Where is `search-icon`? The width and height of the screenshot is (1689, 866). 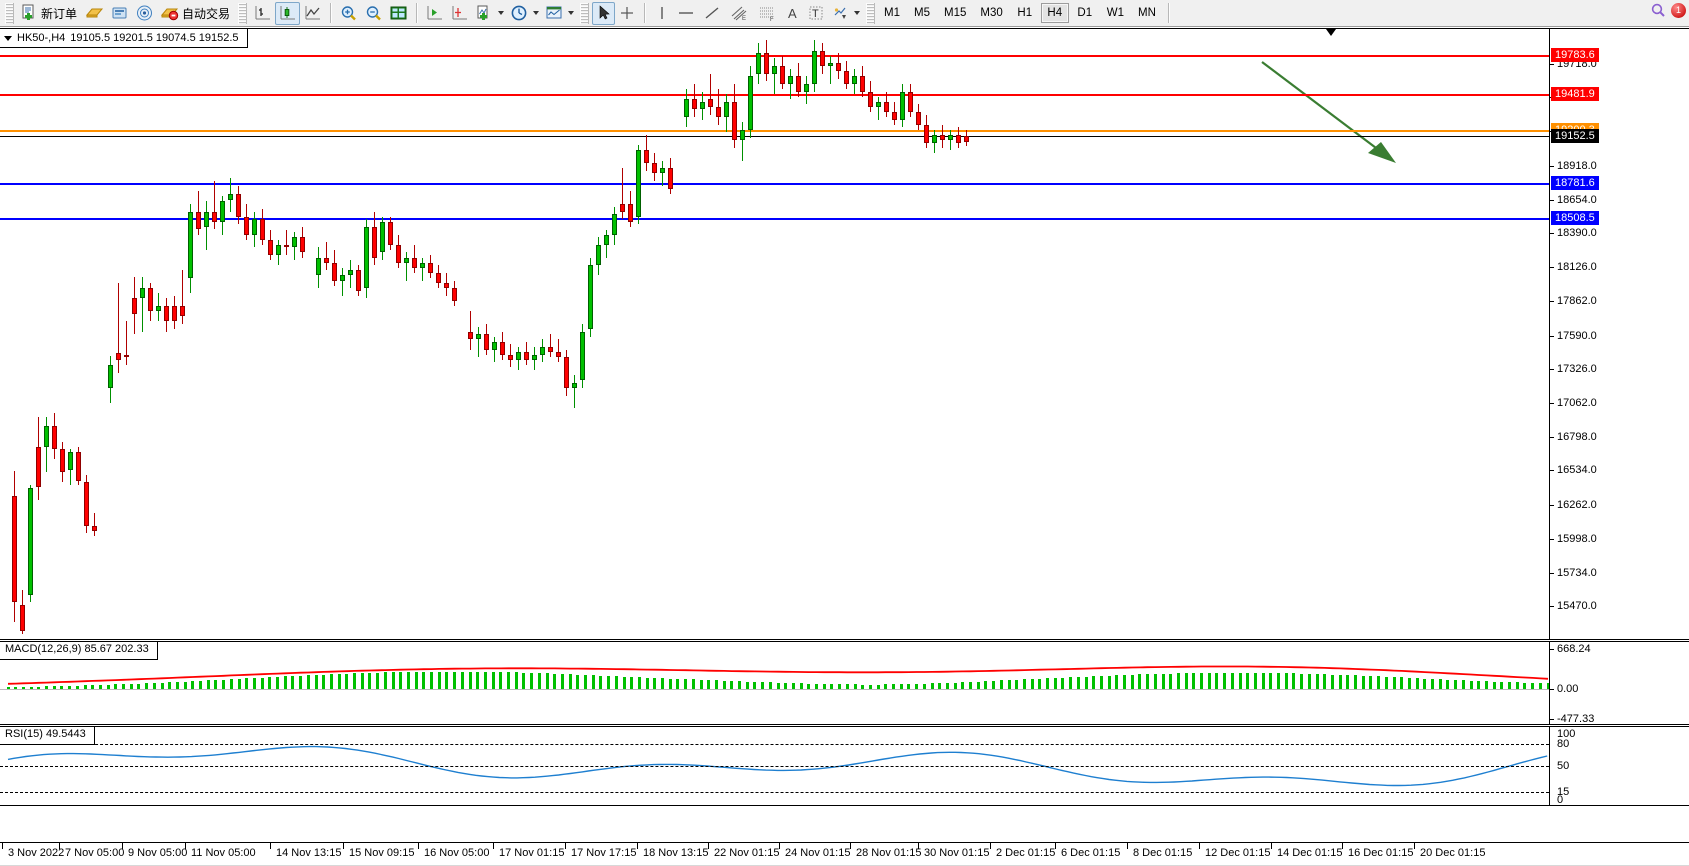 search-icon is located at coordinates (1658, 10).